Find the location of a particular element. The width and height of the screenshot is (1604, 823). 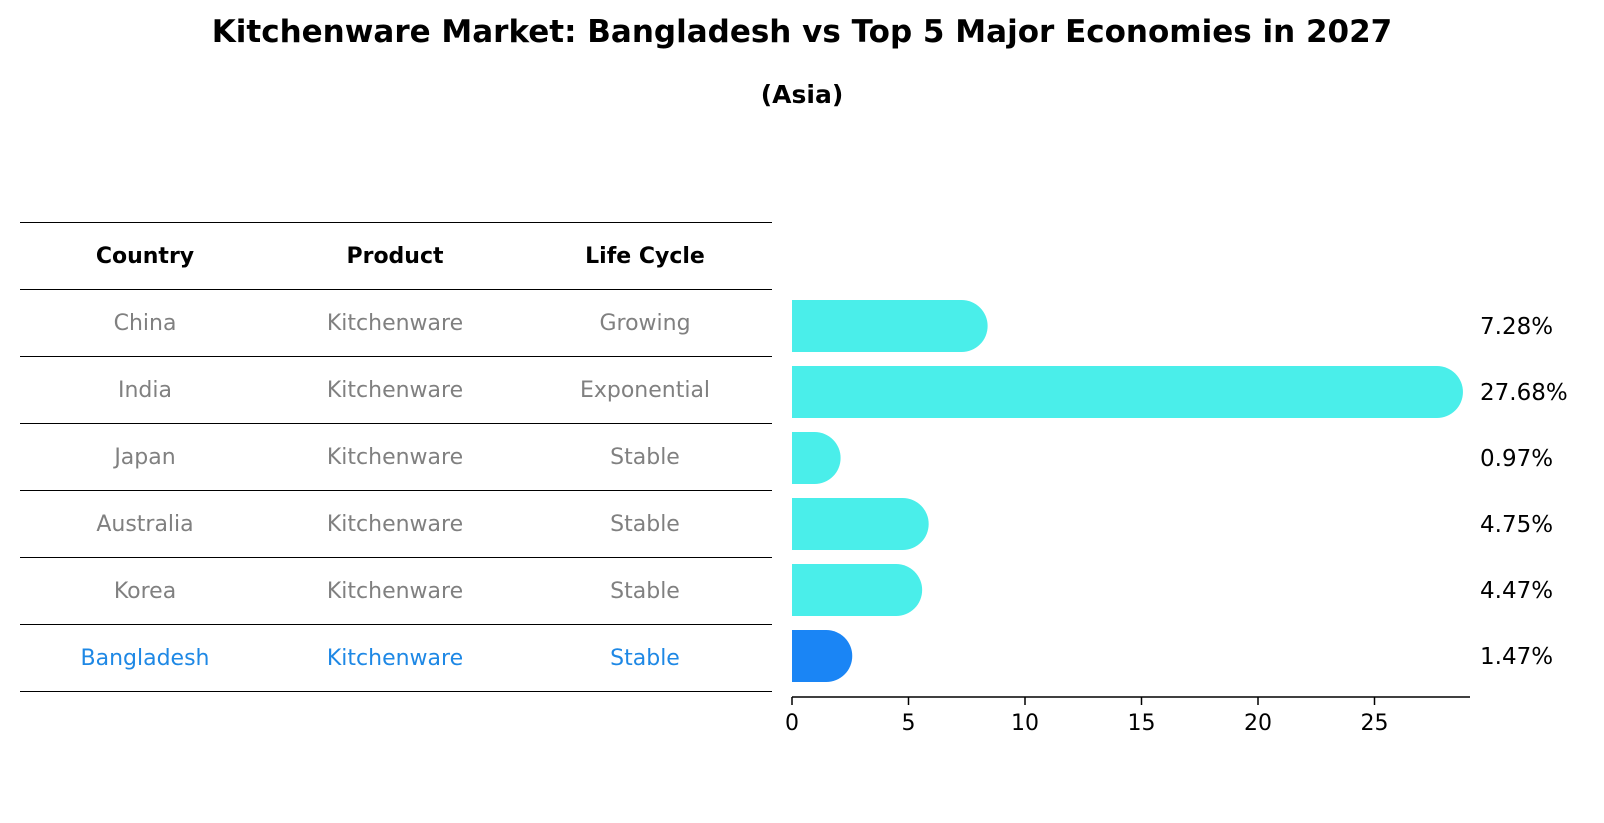

bar-india is located at coordinates (1127, 392).